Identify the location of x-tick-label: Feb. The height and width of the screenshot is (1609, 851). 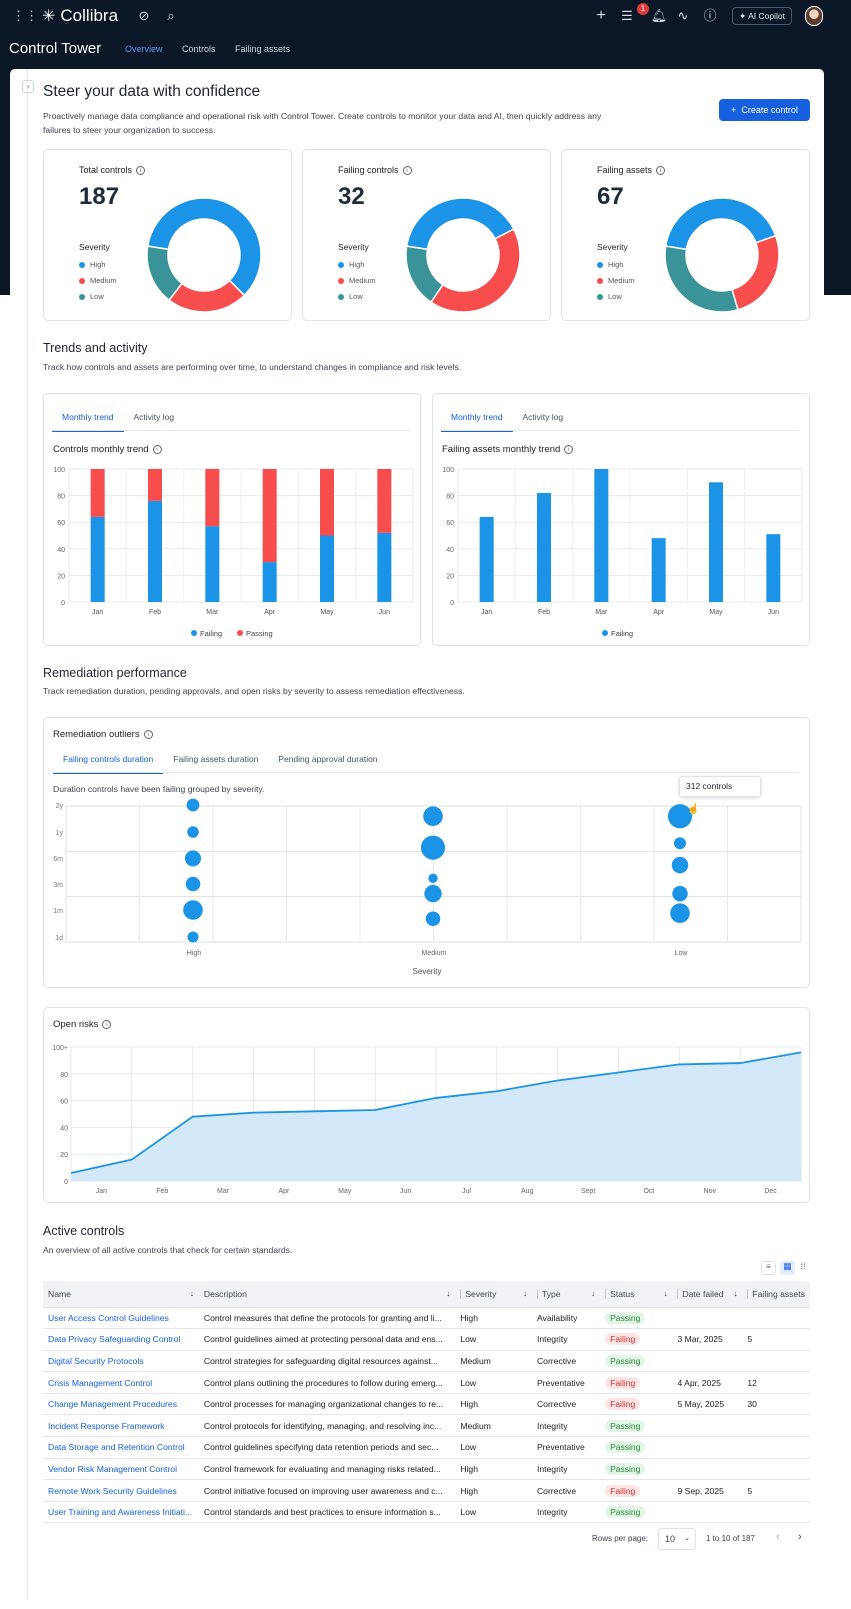
(155, 612).